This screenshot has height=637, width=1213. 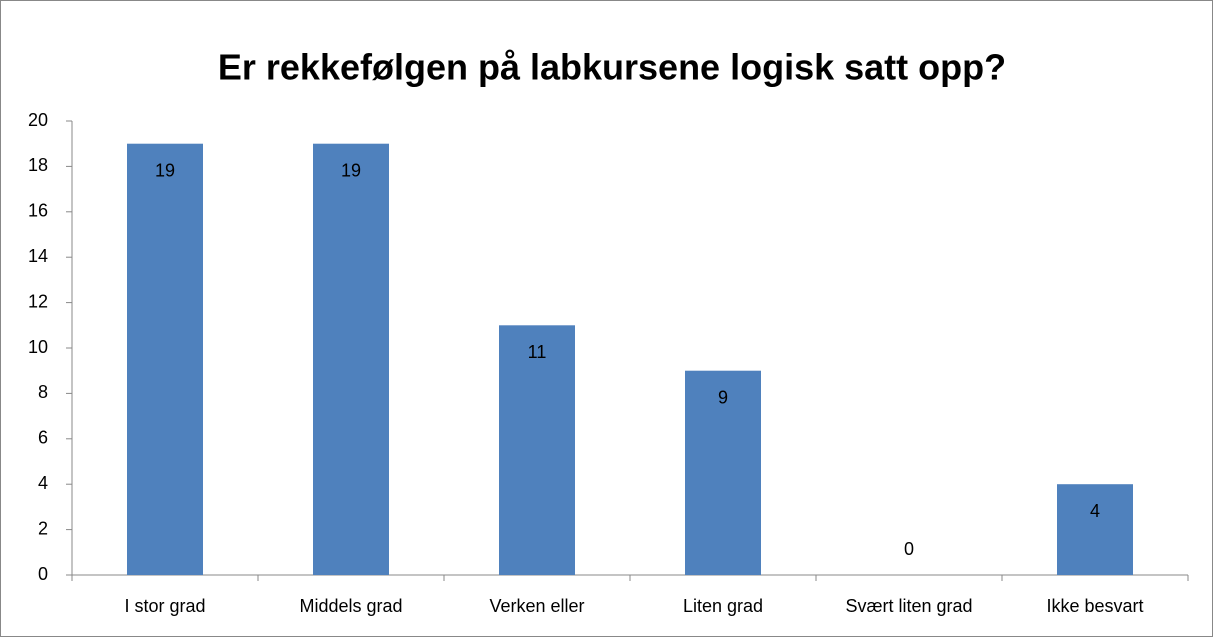 What do you see at coordinates (909, 549) in the screenshot?
I see `data-label: 0` at bounding box center [909, 549].